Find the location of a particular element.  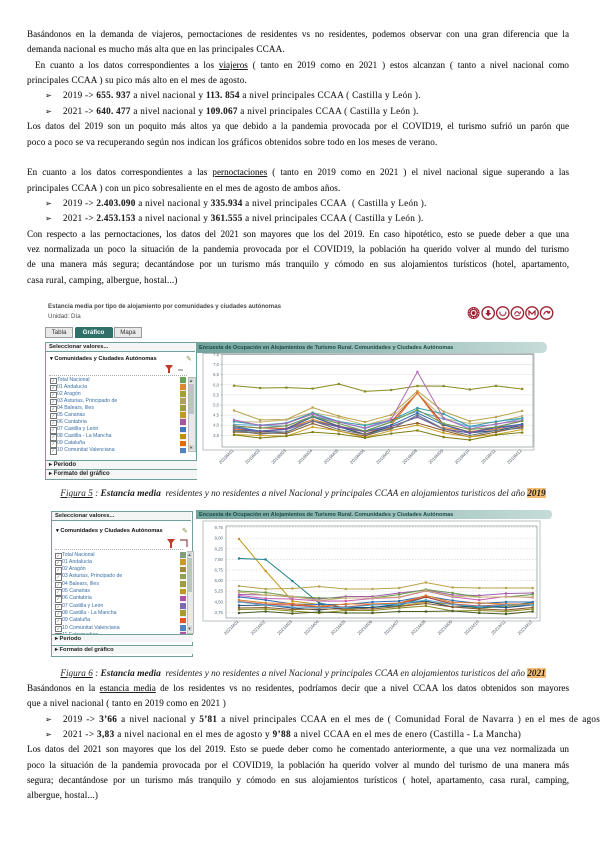

svg-text: 4,50 is located at coordinates (218, 601).